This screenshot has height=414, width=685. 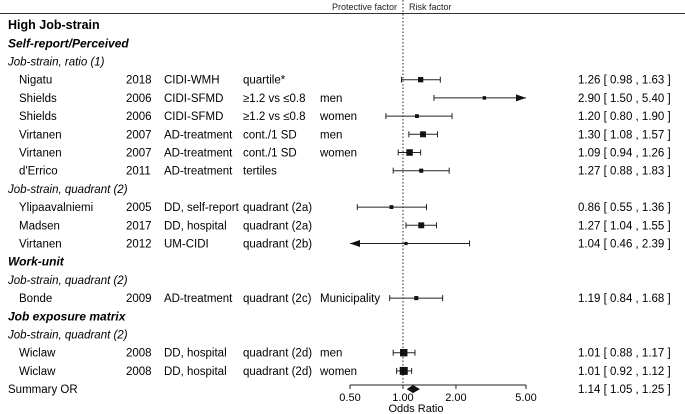 I want to click on x-axis: 0.50 1.00 2.00 5.00 Odds Ratio, so click(x=438, y=399).